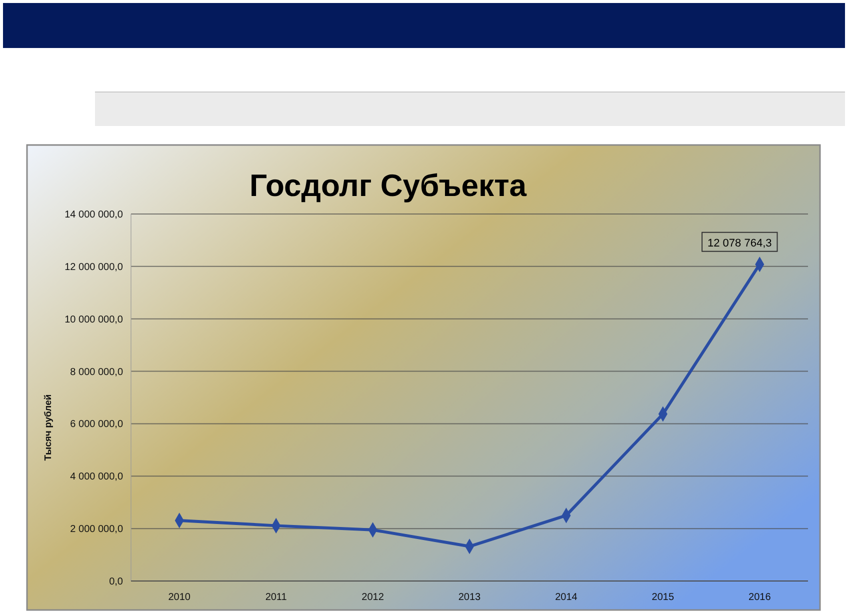 The width and height of the screenshot is (848, 612). Describe the element at coordinates (94, 215) in the screenshot. I see `y-tick-label: 14 000 000,0` at that location.